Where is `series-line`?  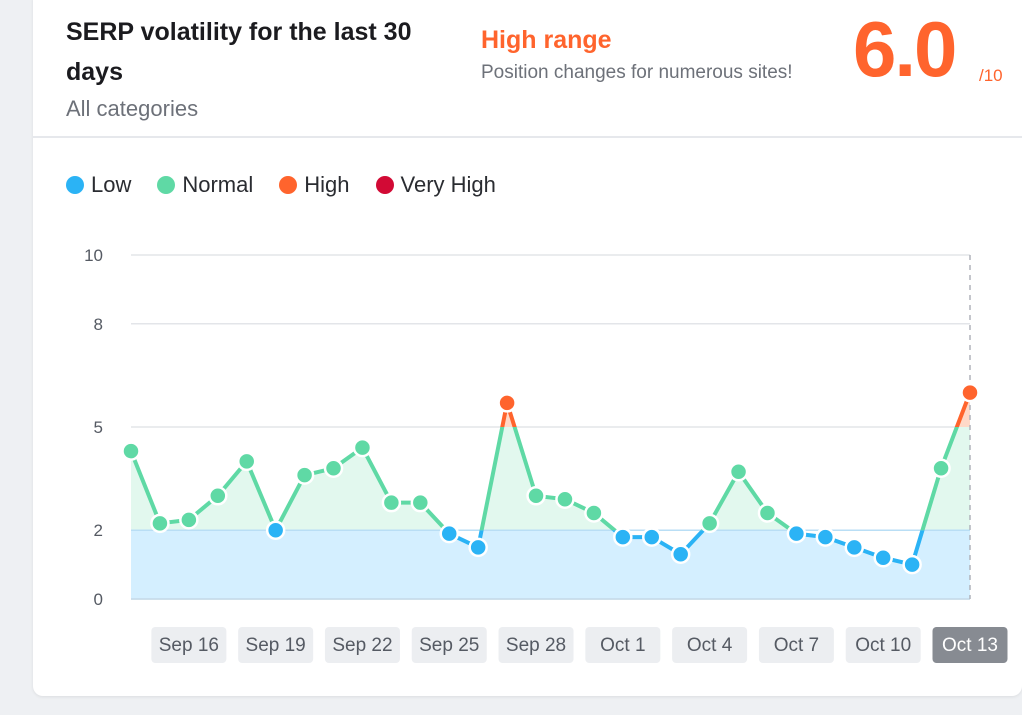 series-line is located at coordinates (544, 479).